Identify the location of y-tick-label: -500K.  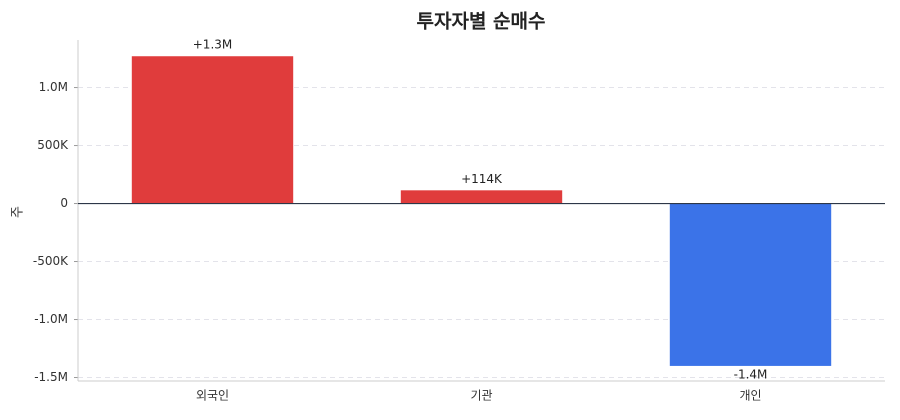
(51, 261).